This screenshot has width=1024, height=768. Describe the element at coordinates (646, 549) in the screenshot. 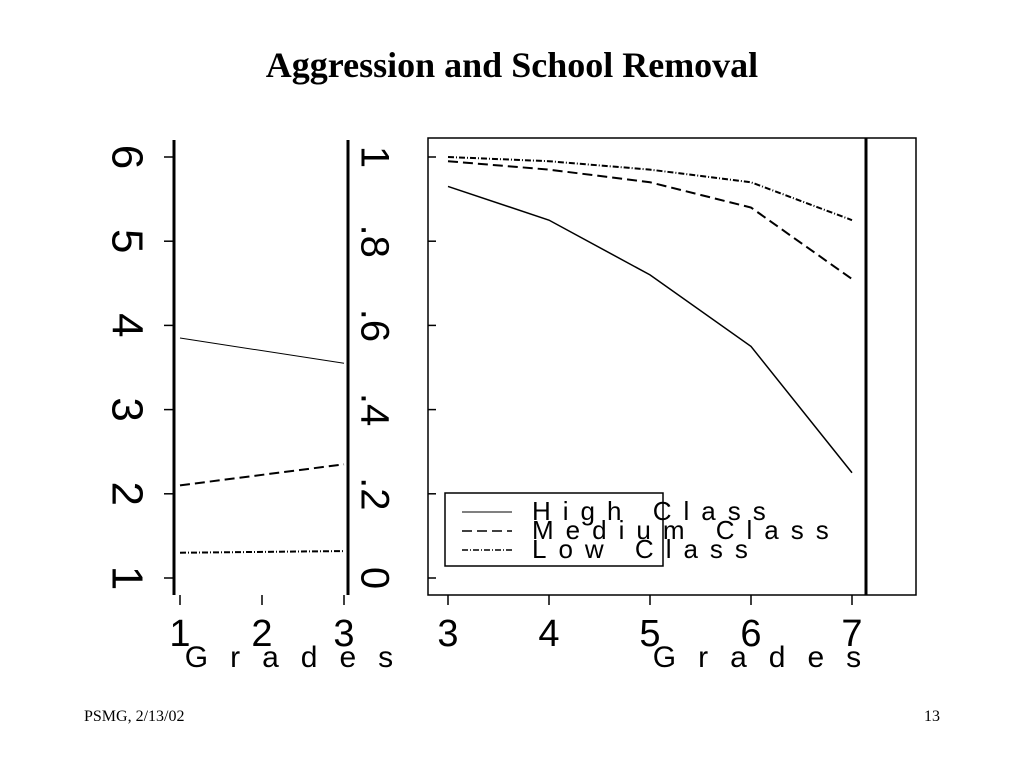

I see `legend-label: Low Class` at that location.